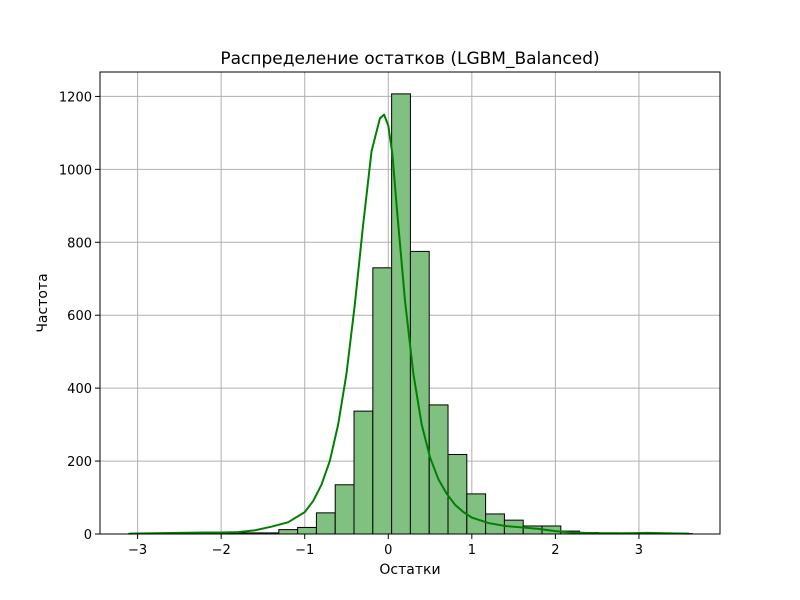 The image size is (800, 600). I want to click on y-axis-label: Частота, so click(43, 302).